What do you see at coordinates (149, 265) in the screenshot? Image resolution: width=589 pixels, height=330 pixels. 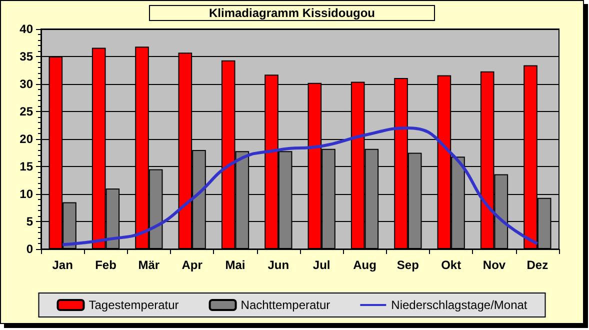 I see `x-tick-label: Mär` at bounding box center [149, 265].